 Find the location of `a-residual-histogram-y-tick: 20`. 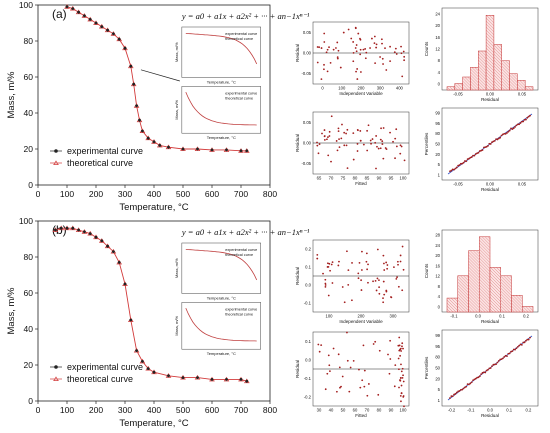

a-residual-histogram-y-tick: 20 is located at coordinates (437, 25).